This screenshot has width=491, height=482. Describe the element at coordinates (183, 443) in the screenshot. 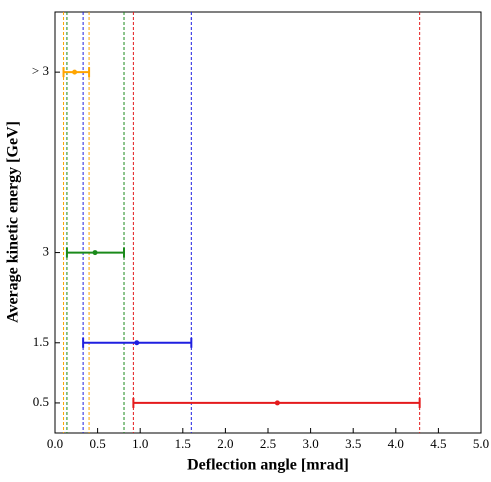

I see `x-tick-label: 1.5` at that location.